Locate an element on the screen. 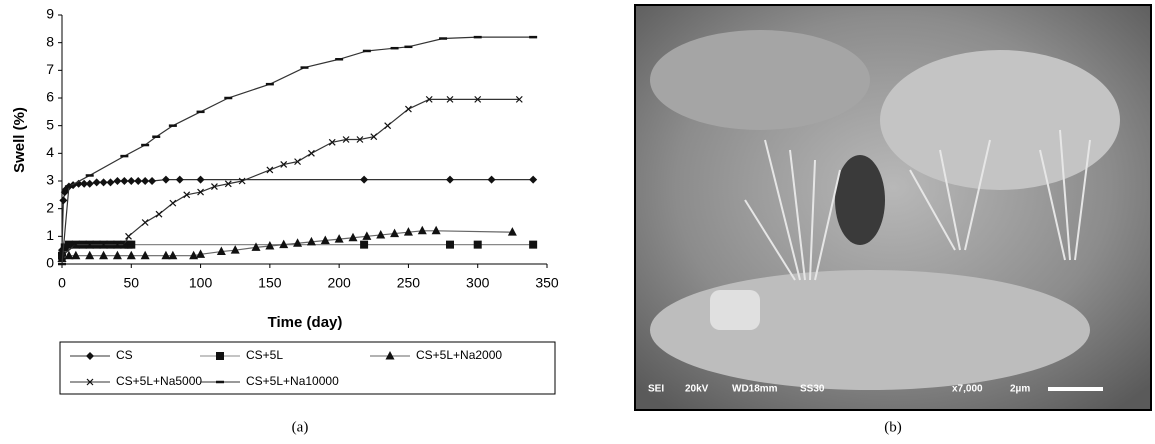 The image size is (1155, 444). y-tick-label: 8 is located at coordinates (50, 41).